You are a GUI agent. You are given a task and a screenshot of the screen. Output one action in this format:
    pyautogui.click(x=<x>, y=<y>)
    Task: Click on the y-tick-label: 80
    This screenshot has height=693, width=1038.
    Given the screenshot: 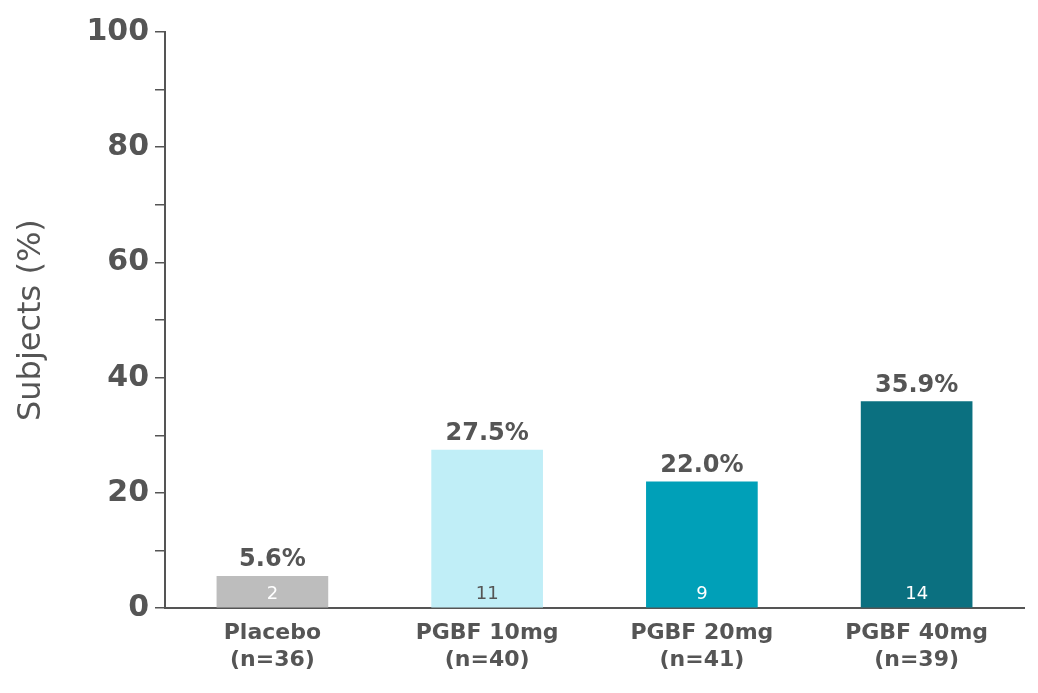 What is the action you would take?
    pyautogui.click(x=128, y=145)
    